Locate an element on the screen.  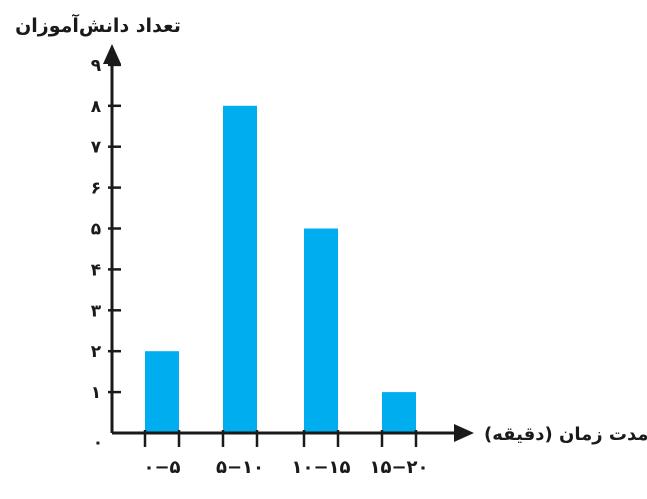
y-ticks-layer: ۰ ۱ ۲ ۳ ۴ ۵ ۶ ۷ ۸ ۹ is located at coordinates (106, 254).